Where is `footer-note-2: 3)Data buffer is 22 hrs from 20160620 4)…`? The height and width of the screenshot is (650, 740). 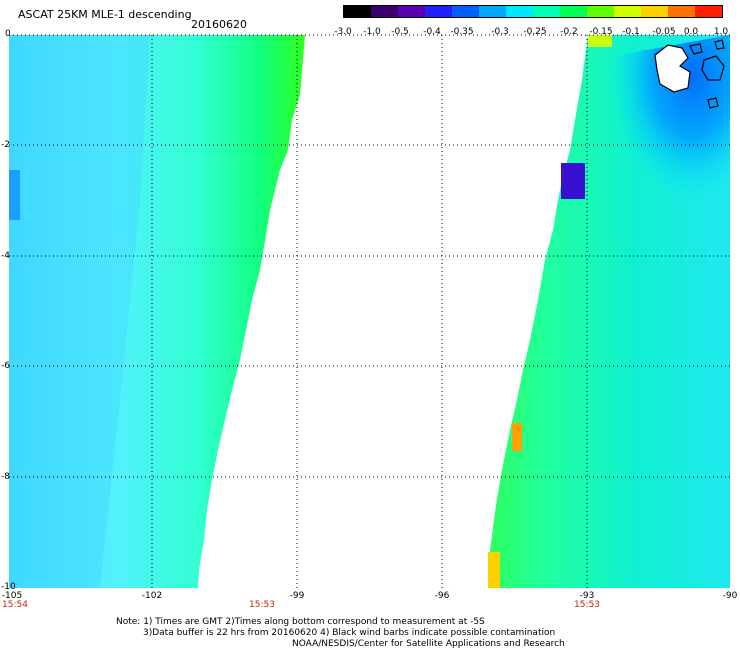
footer-note-2: 3)Data buffer is 22 hrs from 20160620 4)… is located at coordinates (349, 633).